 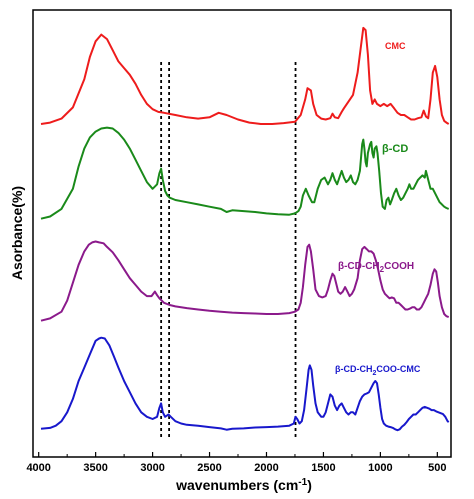 What do you see at coordinates (398, 369) in the screenshot?
I see `series-label-part: COO-CMC` at bounding box center [398, 369].